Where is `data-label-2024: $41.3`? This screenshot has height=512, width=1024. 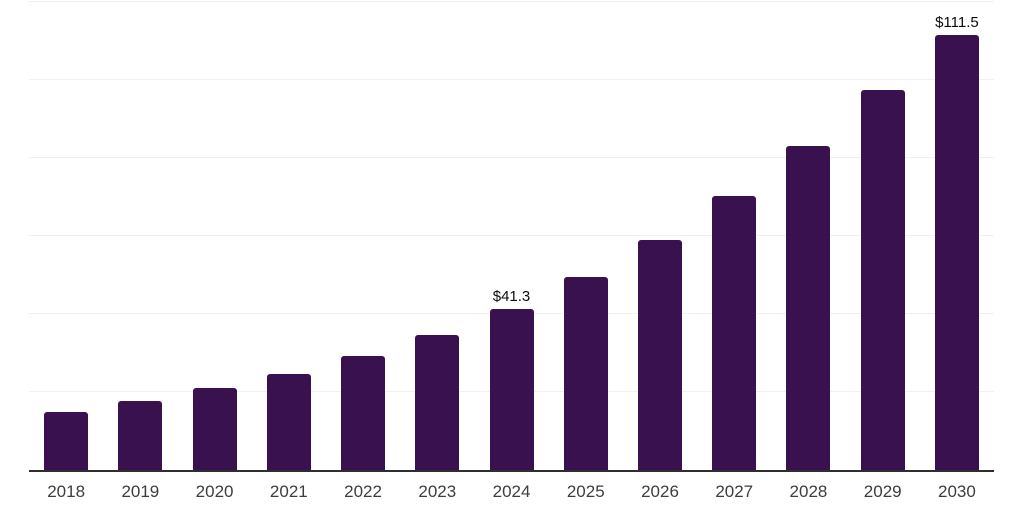
data-label-2024: $41.3 is located at coordinates (511, 296).